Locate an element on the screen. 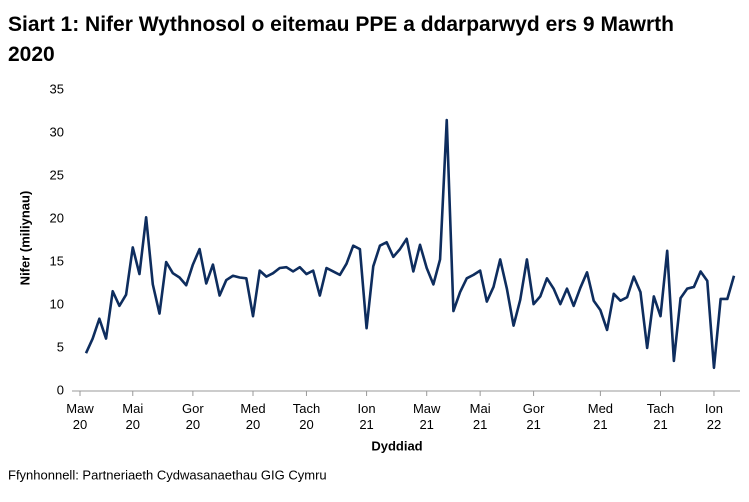 Image resolution: width=749 pixels, height=502 pixels. x-tick-label: Tach 21 is located at coordinates (660, 416).